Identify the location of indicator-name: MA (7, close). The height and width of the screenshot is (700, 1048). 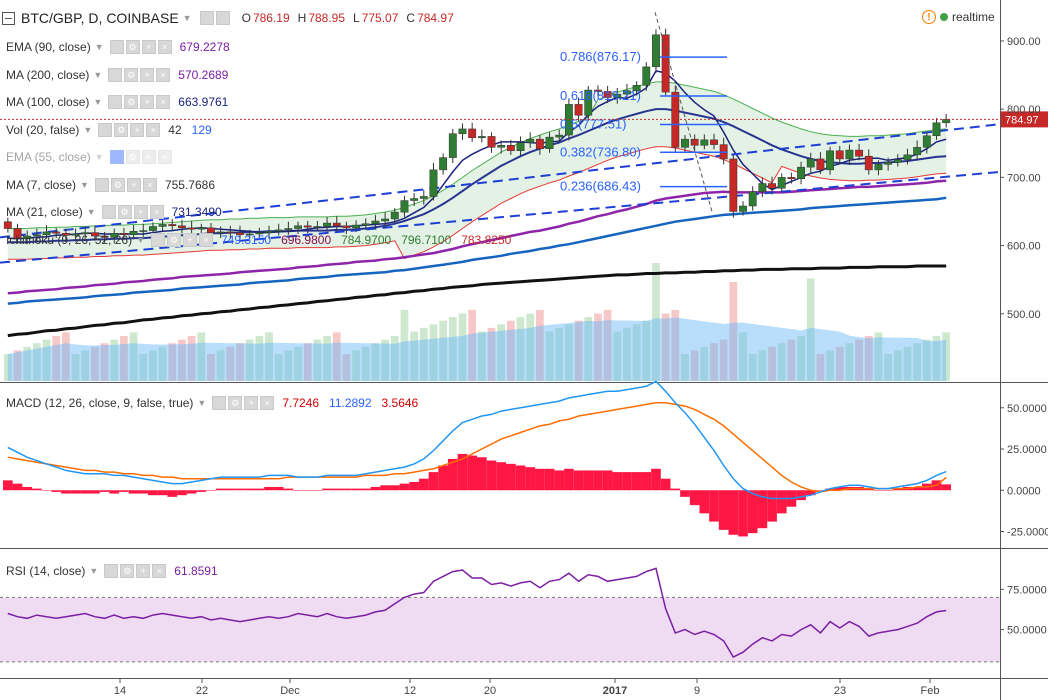
(41, 184).